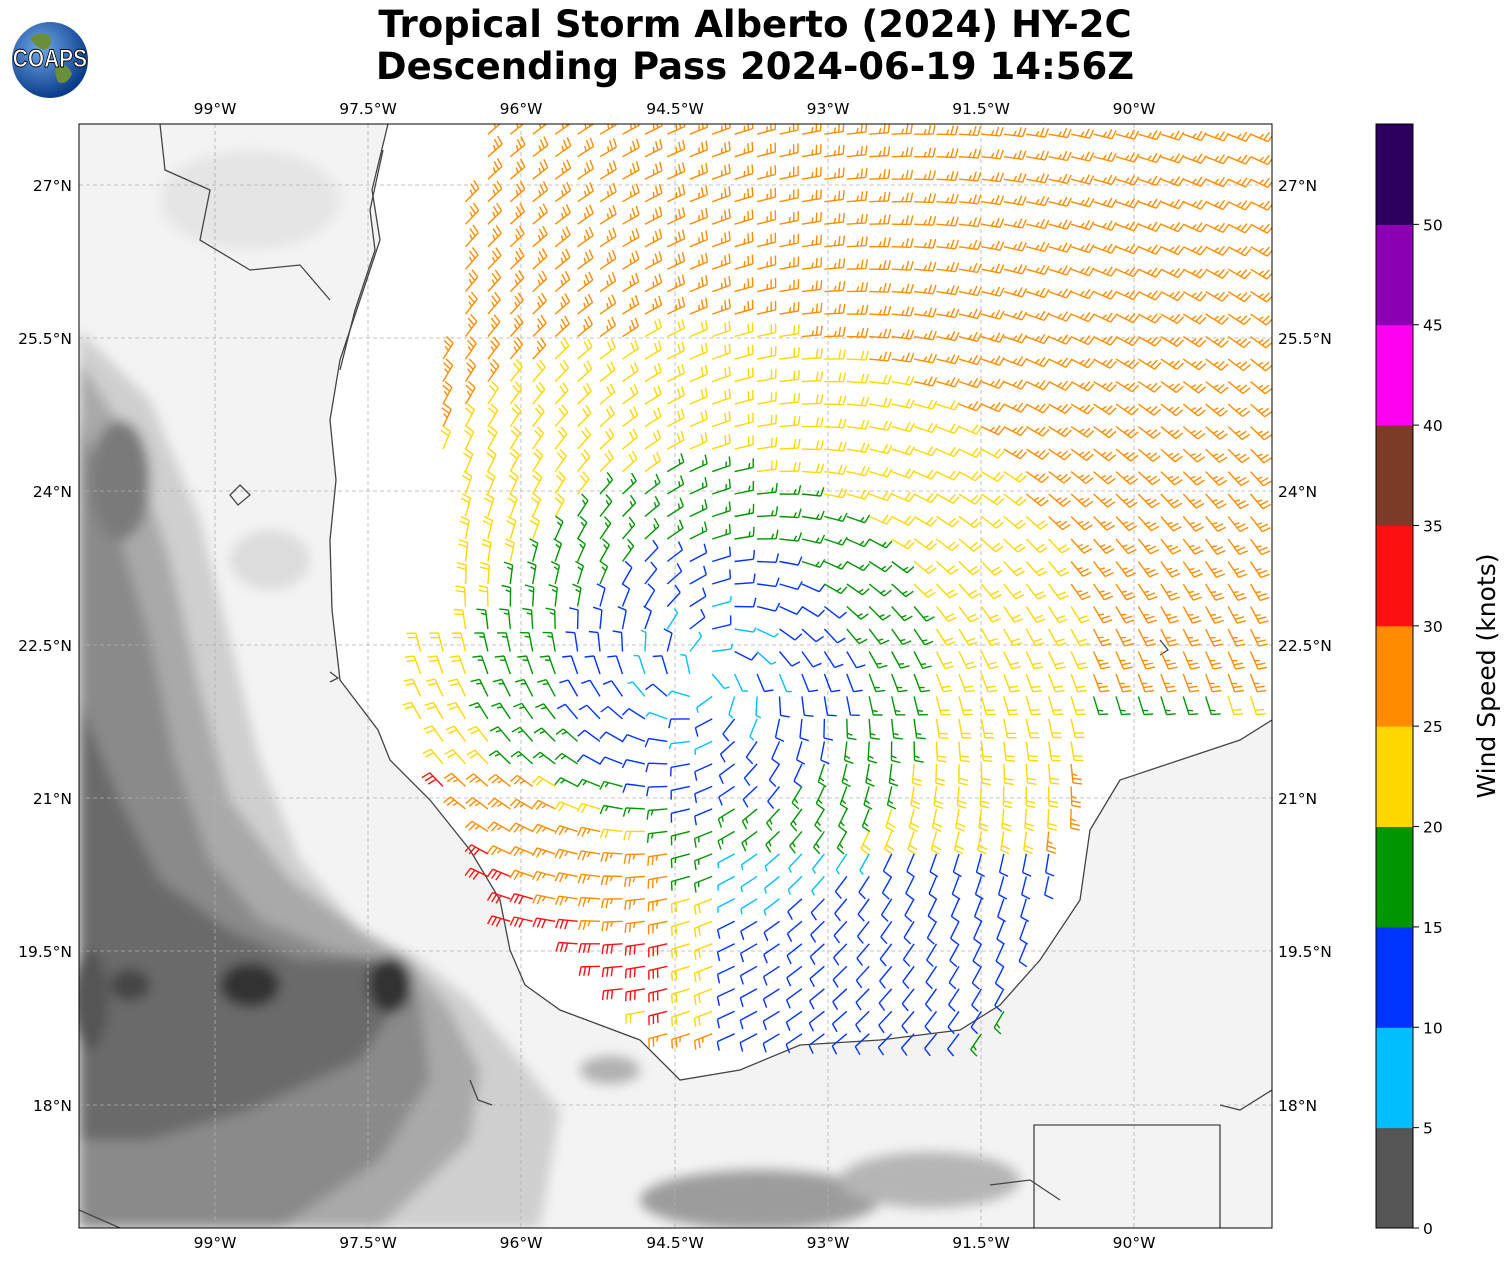 The width and height of the screenshot is (1512, 1264). Describe the element at coordinates (675, 1243) in the screenshot. I see `x-tick-label: 94.5°W` at that location.